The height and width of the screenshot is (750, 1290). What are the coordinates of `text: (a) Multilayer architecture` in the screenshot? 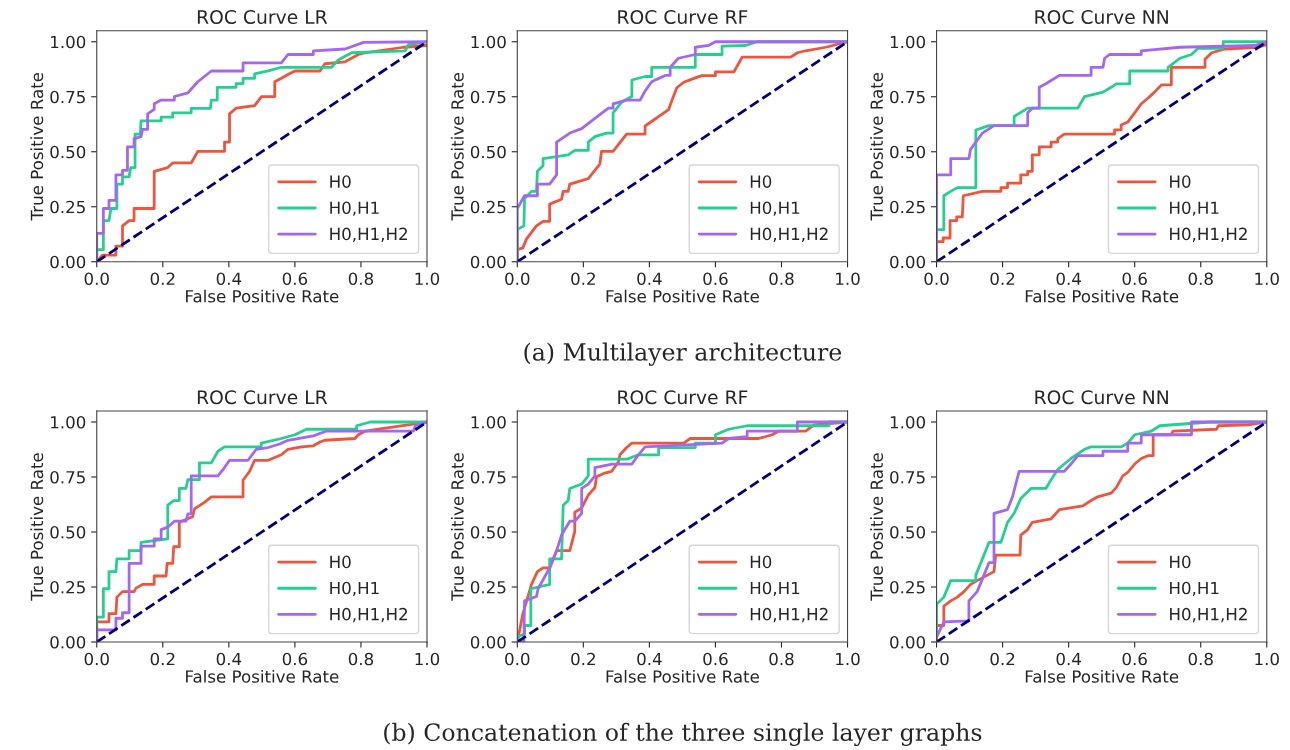 It's located at (683, 354).